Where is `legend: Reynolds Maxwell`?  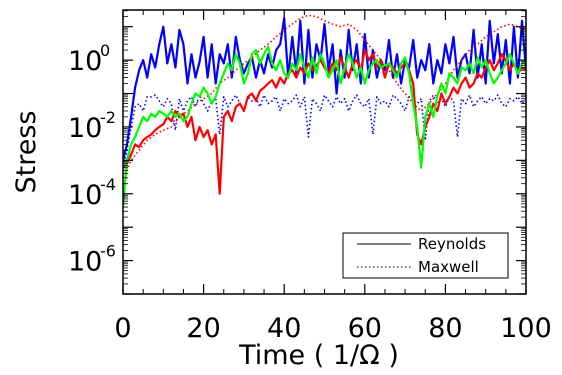 legend: Reynolds Maxwell is located at coordinates (425, 255).